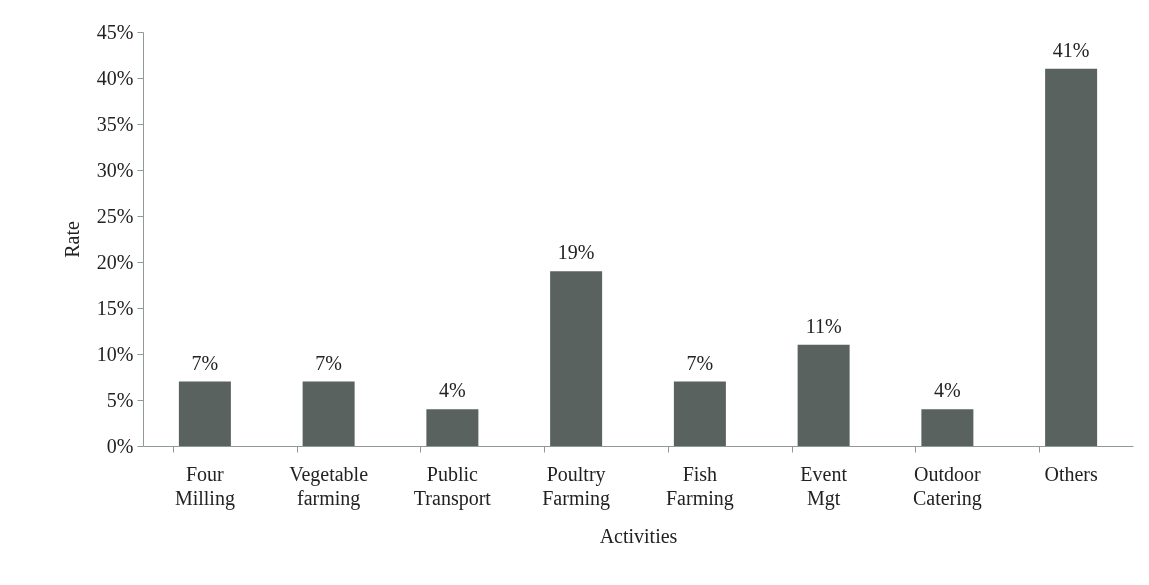  I want to click on data-label: 11%, so click(823, 325).